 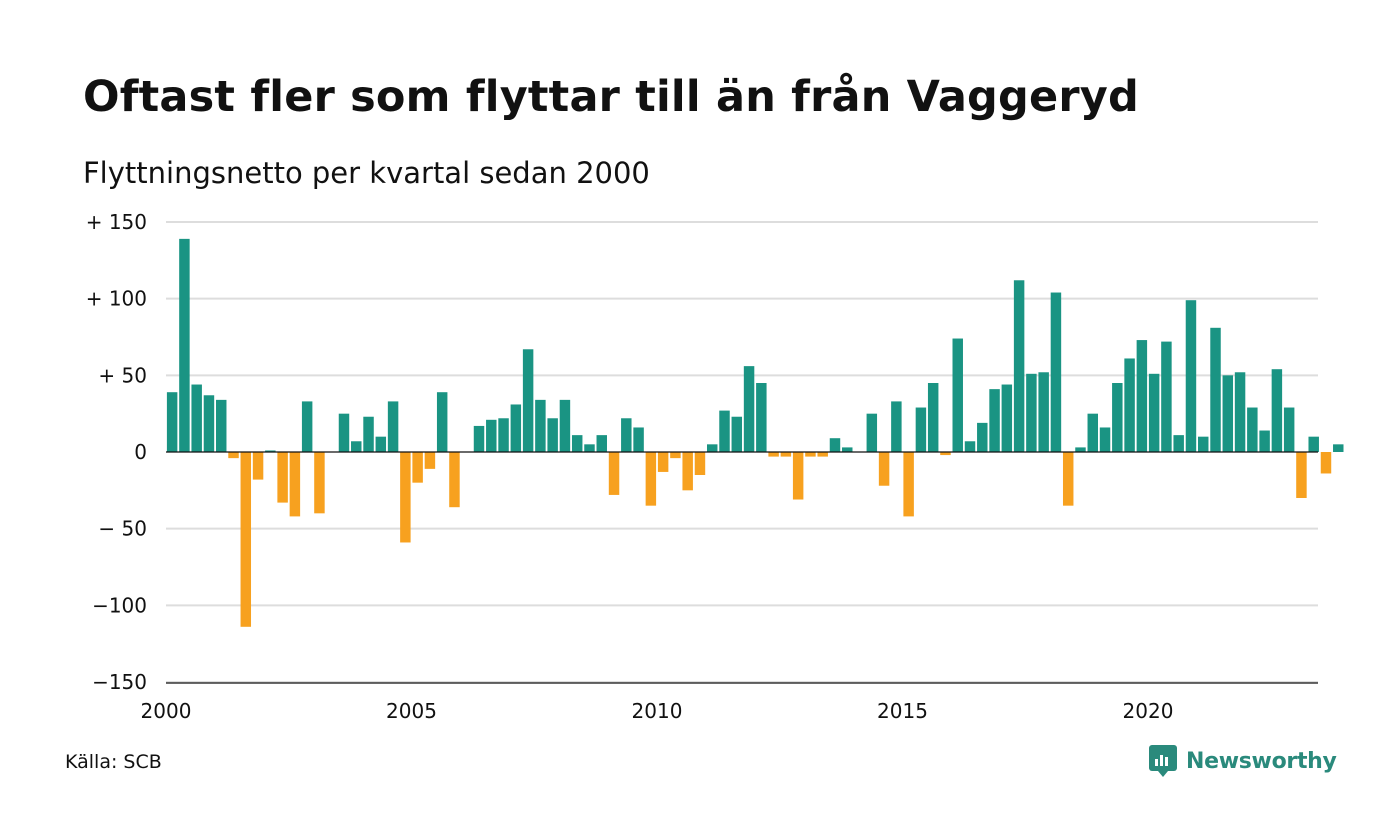 What do you see at coordinates (166, 711) in the screenshot?
I see `x-tick-label: 2000` at bounding box center [166, 711].